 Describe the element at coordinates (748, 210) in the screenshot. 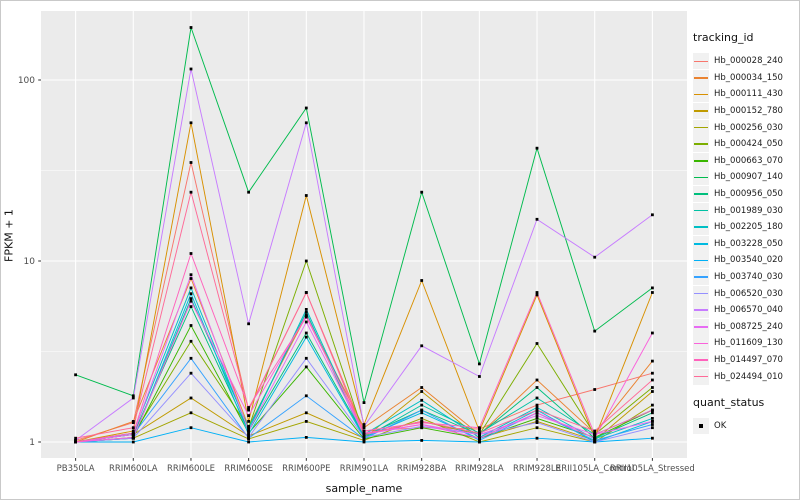

I see `legend-item-label: Hb_001989_030` at that location.